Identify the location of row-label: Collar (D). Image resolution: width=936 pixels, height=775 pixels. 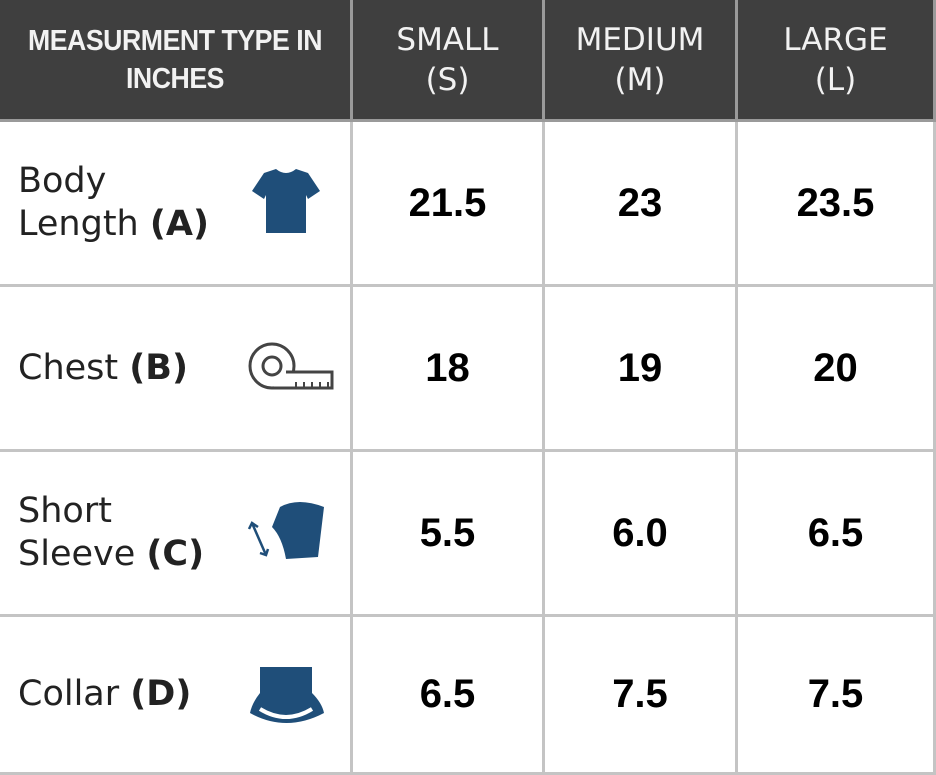
(104, 694).